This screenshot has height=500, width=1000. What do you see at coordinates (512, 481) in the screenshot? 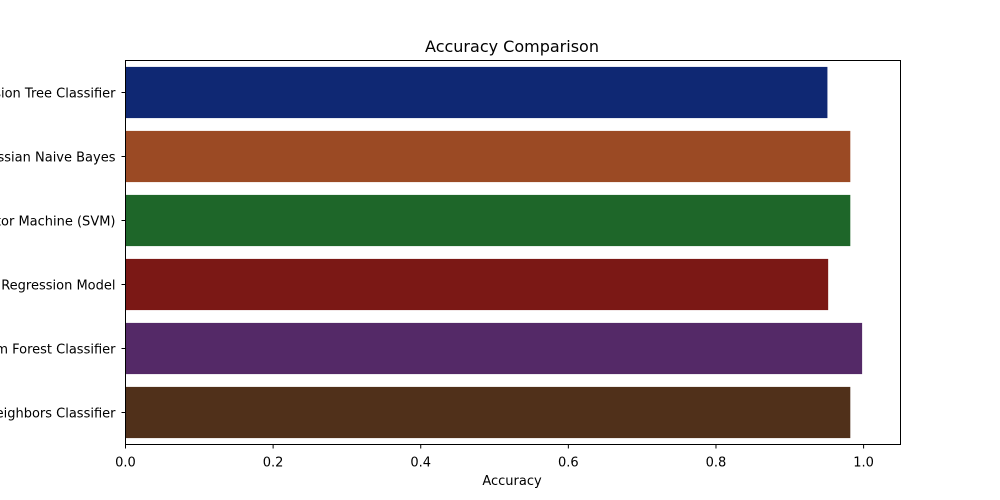
I see `x-axis-label: Accuracy` at bounding box center [512, 481].